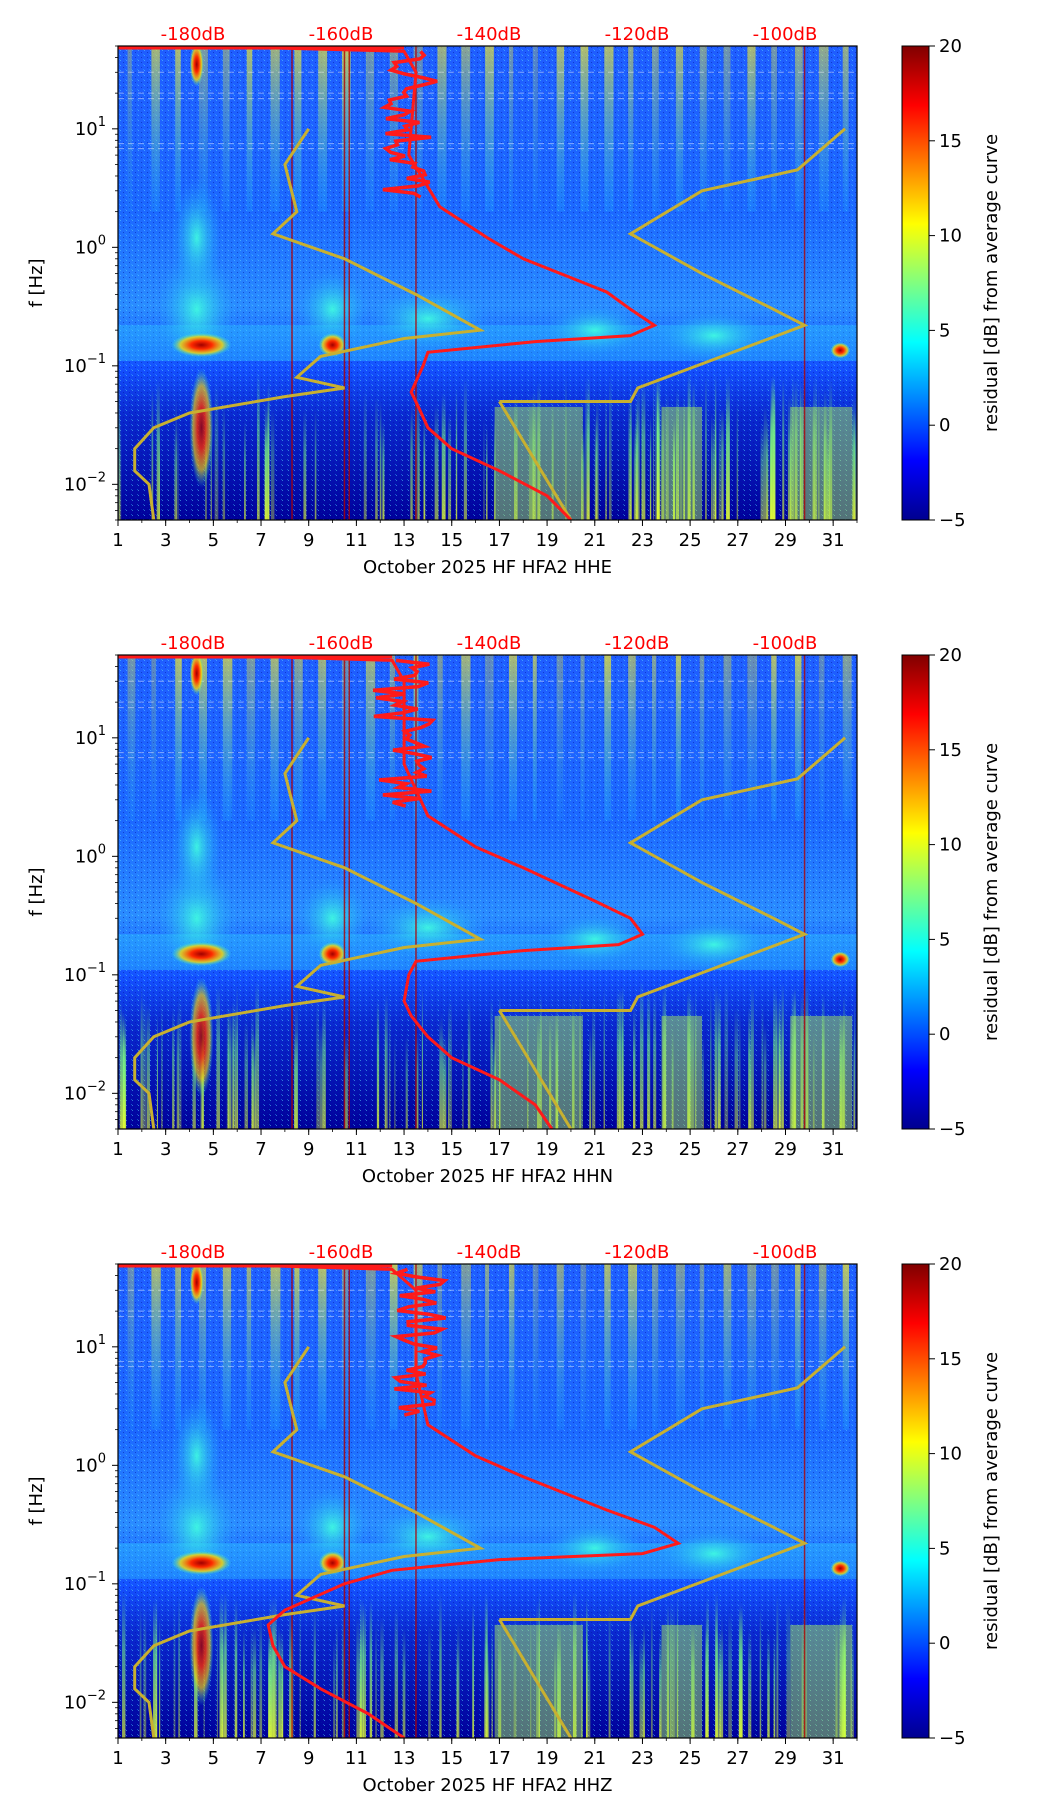 The height and width of the screenshot is (1806, 1052). I want to click on db-scale-label: -180dB, so click(193, 1252).